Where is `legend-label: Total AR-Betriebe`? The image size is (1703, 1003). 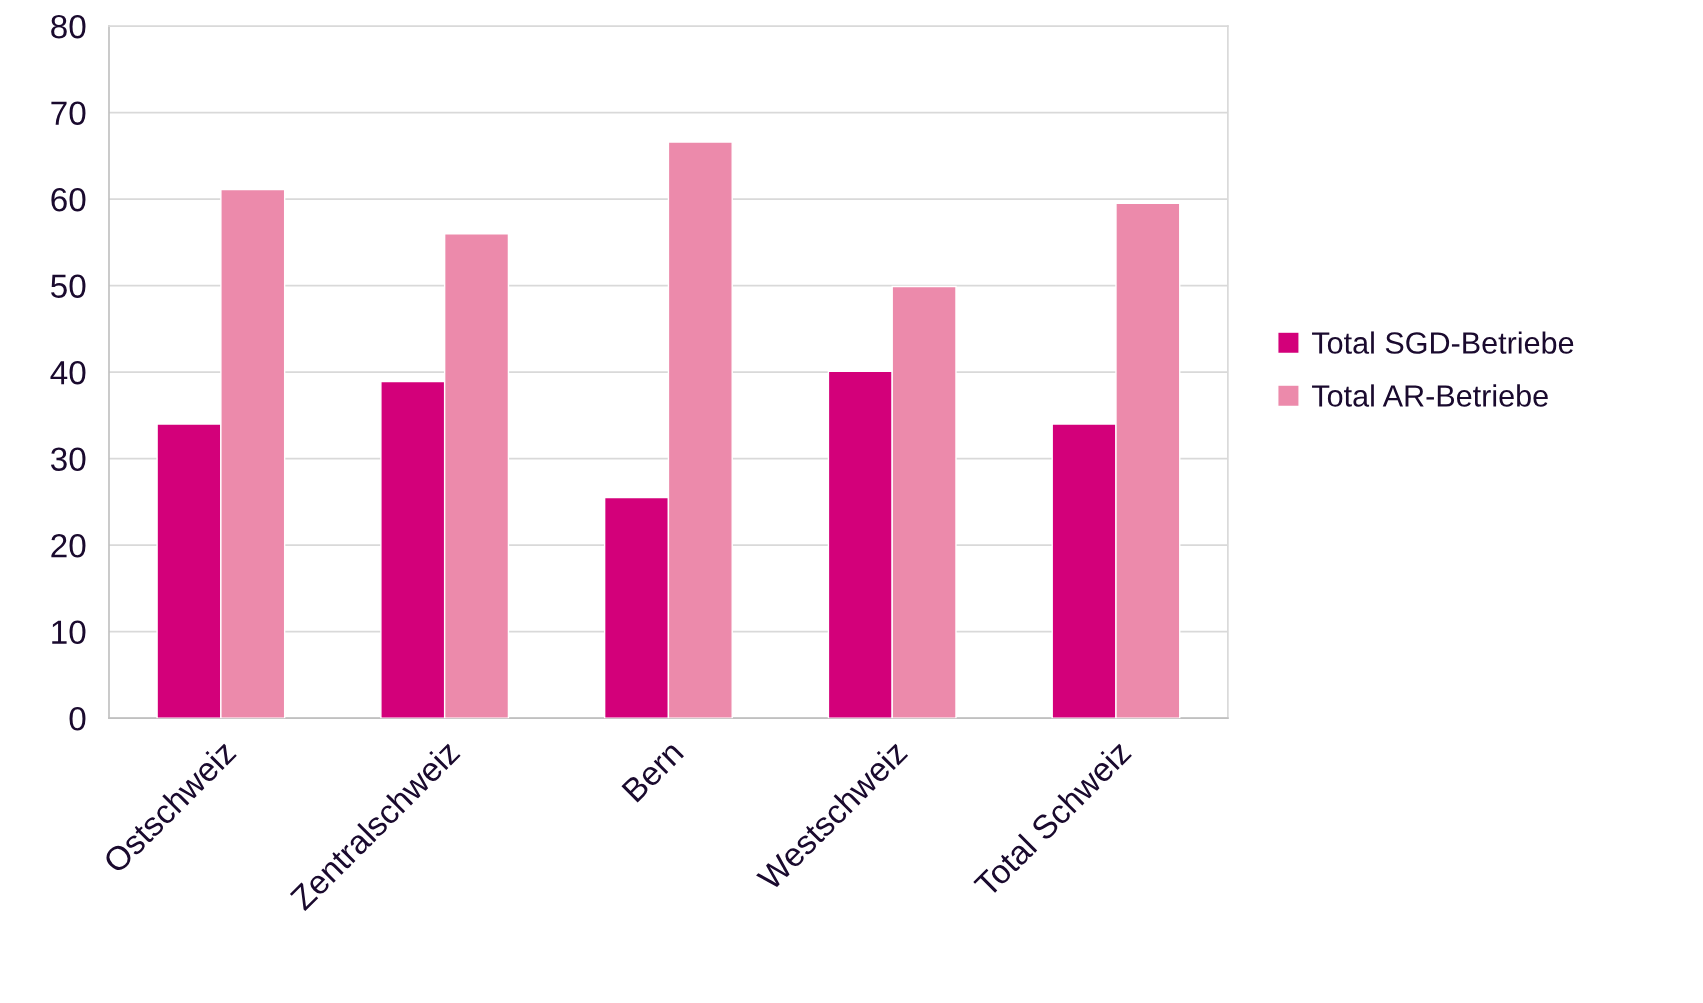
legend-label: Total AR-Betriebe is located at coordinates (1430, 395).